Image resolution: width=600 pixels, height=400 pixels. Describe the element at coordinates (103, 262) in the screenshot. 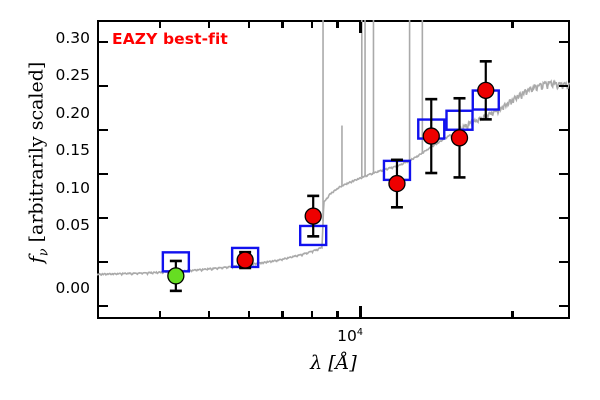

I see `y-tick-0.05` at that location.